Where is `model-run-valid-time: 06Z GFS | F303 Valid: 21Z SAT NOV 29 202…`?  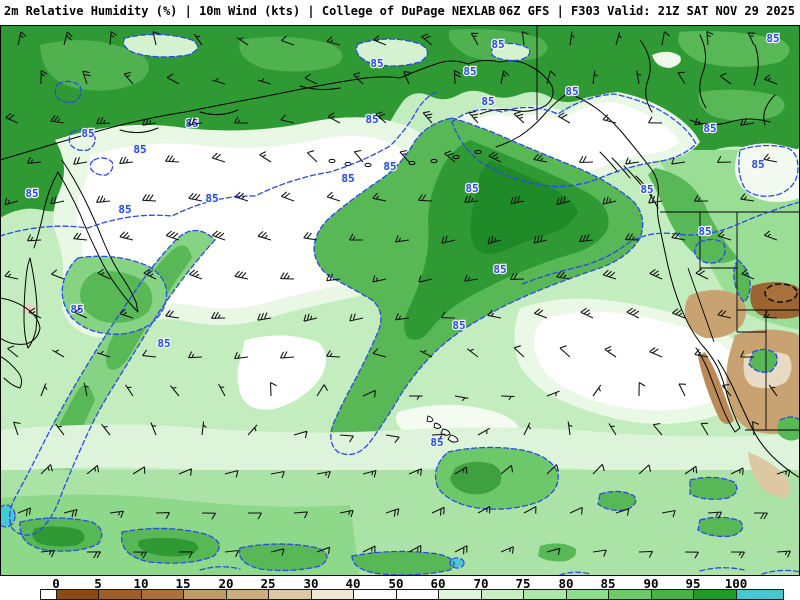
model-run-valid-time: 06Z GFS | F303 Valid: 21Z SAT NOV 29 202… is located at coordinates (646, 11).